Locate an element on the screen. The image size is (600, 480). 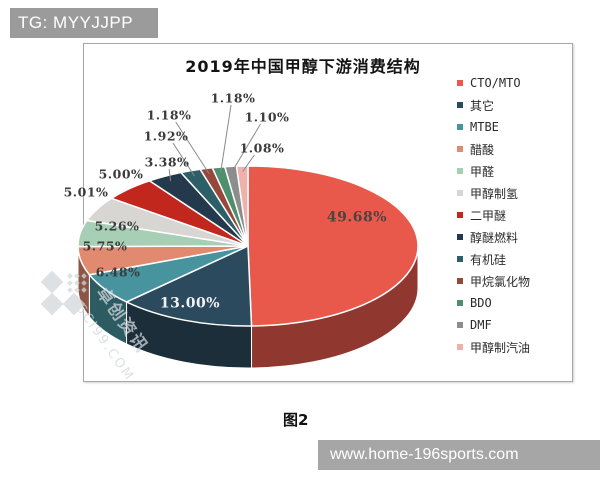
legend-item-6: 二甲醚 is located at coordinates (513, 215).